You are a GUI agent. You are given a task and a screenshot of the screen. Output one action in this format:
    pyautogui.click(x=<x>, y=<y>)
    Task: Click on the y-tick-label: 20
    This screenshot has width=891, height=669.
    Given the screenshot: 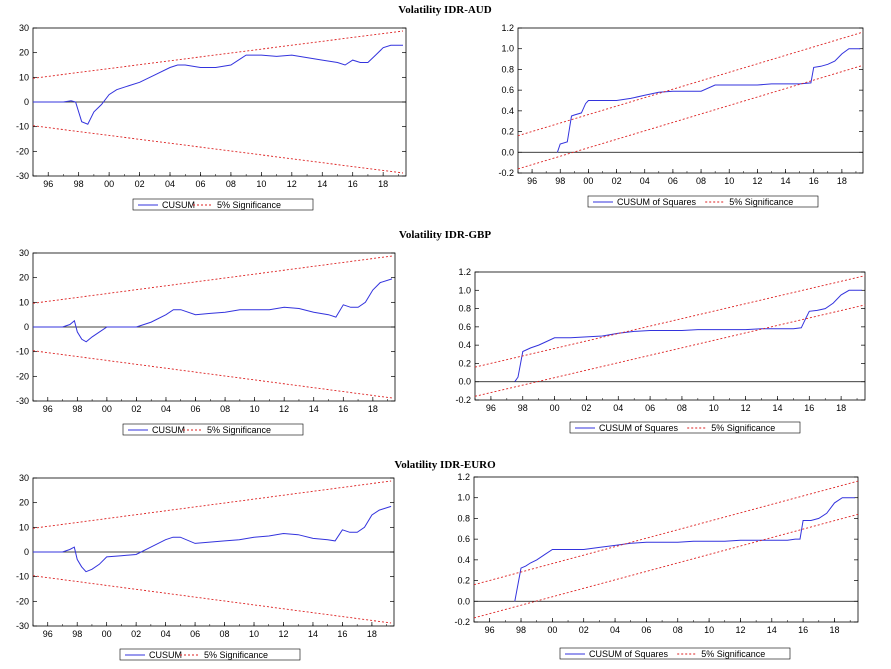 What is the action you would take?
    pyautogui.click(x=24, y=53)
    